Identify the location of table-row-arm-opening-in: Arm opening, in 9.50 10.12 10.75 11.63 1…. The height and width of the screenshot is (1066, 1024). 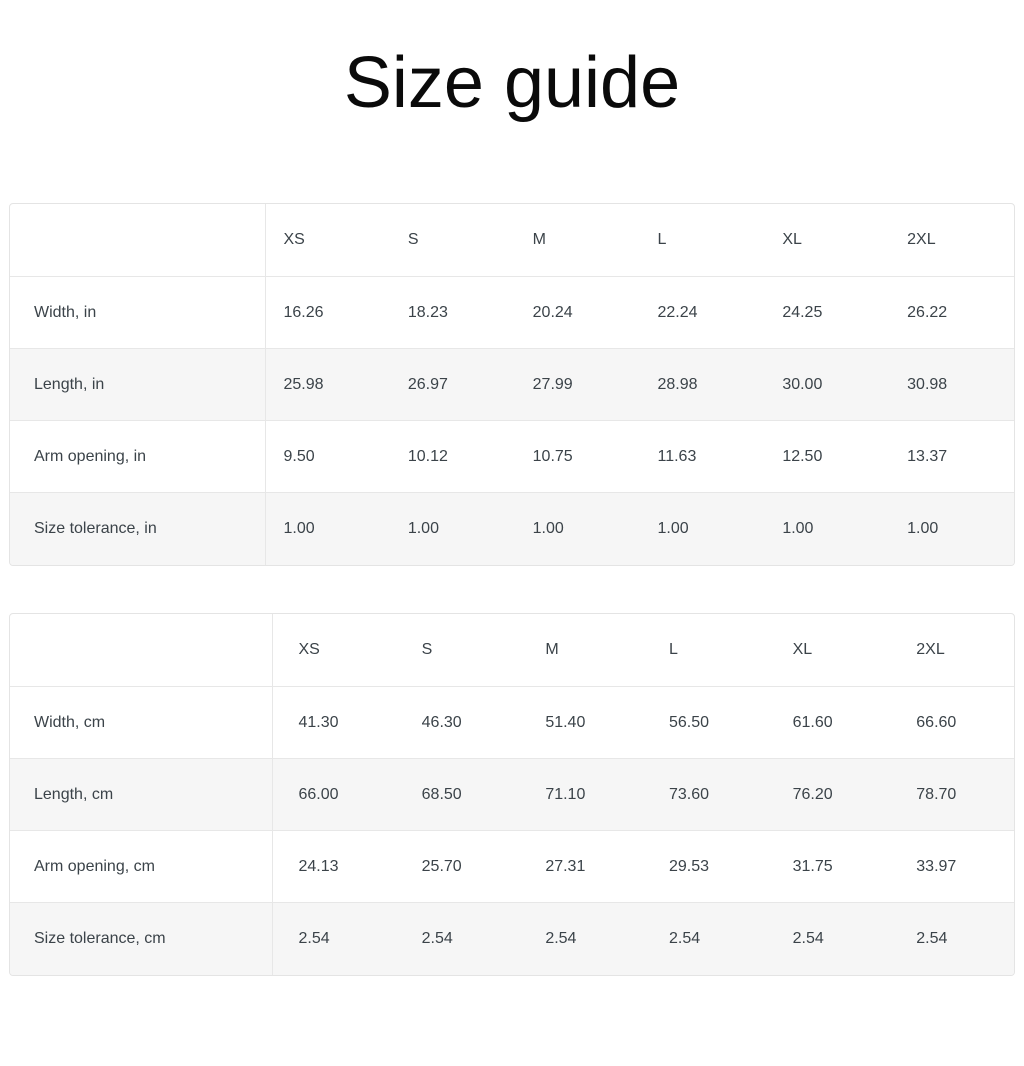
(512, 456).